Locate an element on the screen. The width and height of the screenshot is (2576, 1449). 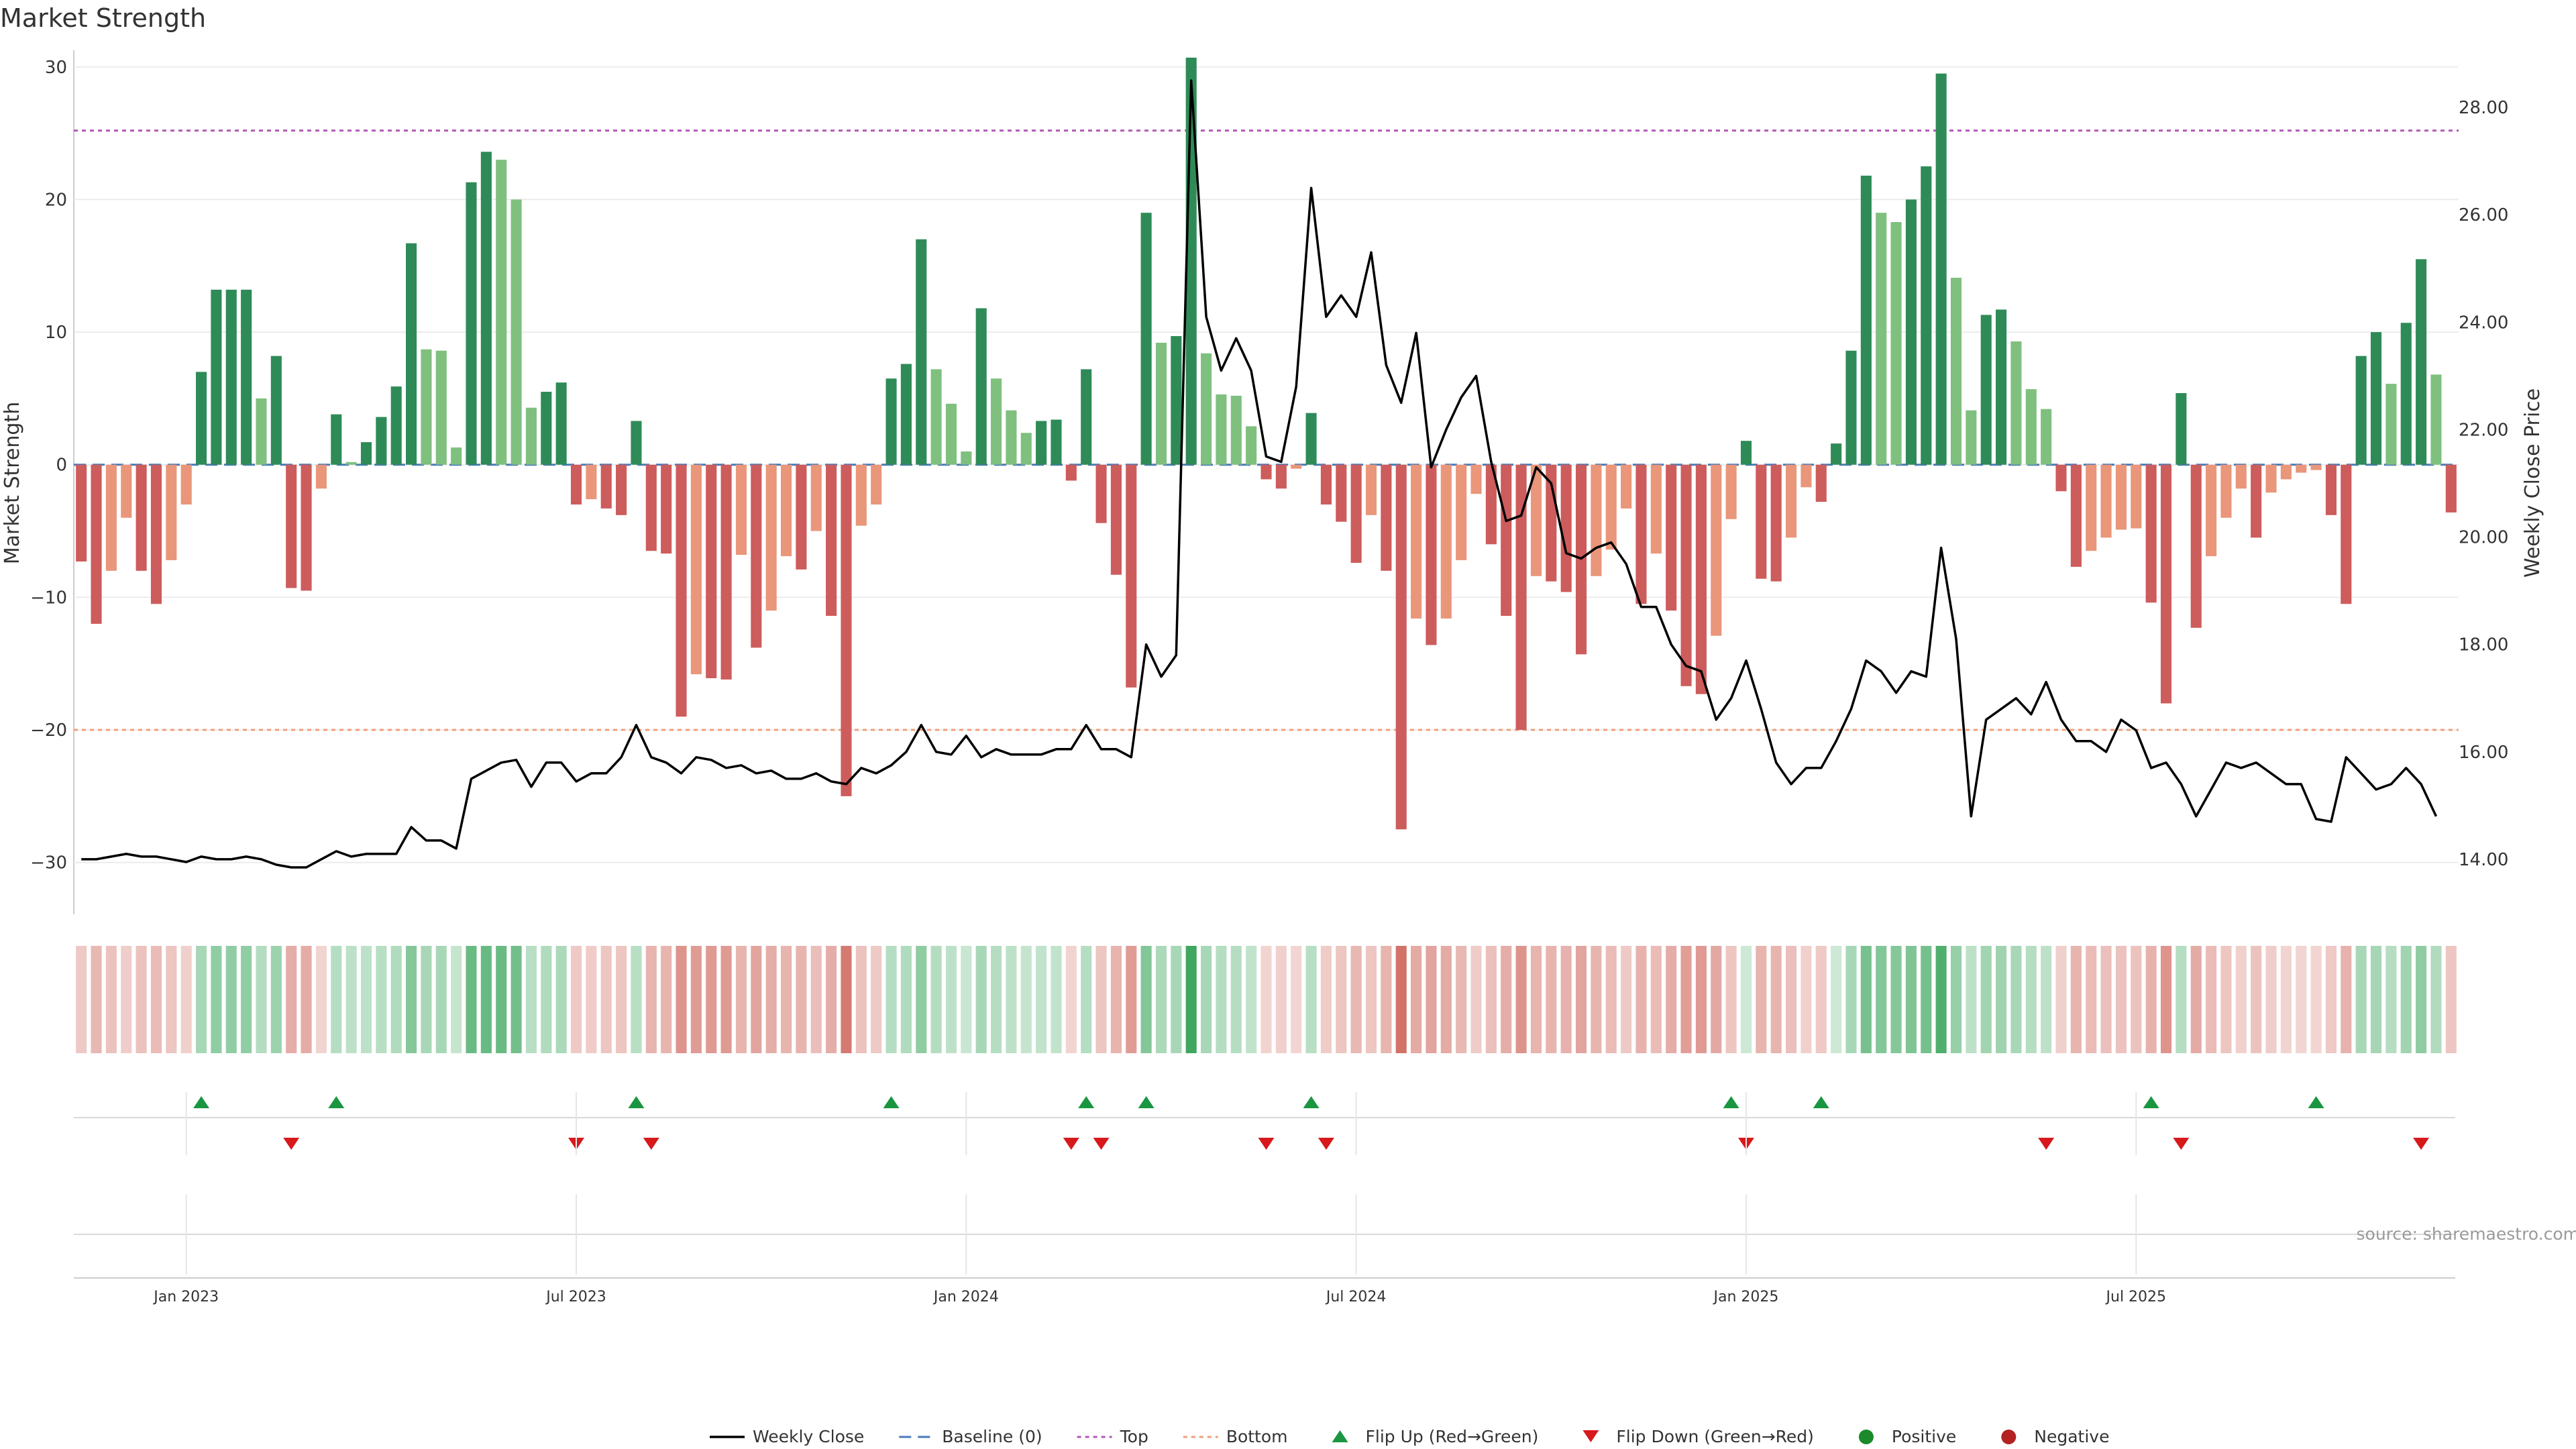
left-y-ticks: 30 20 10 0 −10 −20 −30 is located at coordinates (48, 465).